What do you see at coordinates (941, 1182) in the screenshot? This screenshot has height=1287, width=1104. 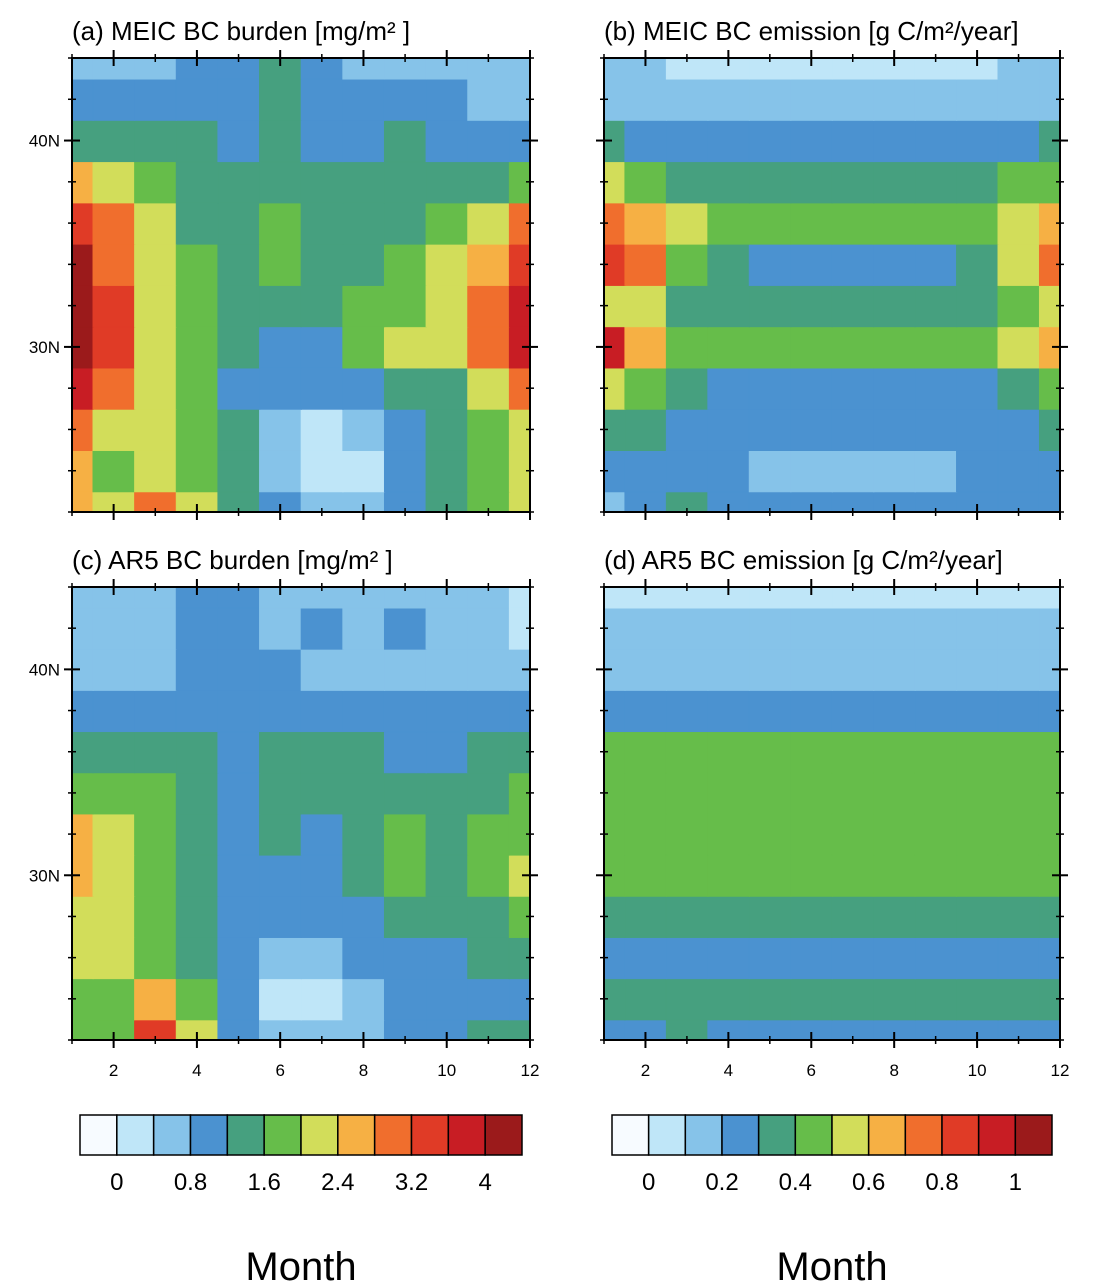 I see `colorbar-label: 0.8` at bounding box center [941, 1182].